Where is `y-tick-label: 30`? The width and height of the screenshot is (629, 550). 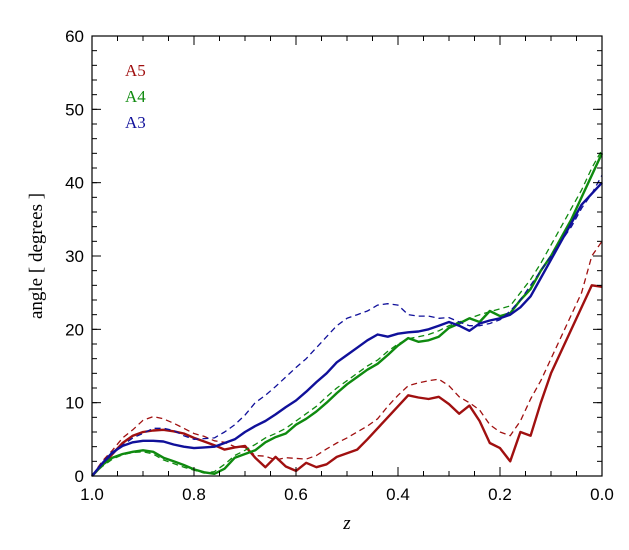
y-tick-label: 30 is located at coordinates (74, 256).